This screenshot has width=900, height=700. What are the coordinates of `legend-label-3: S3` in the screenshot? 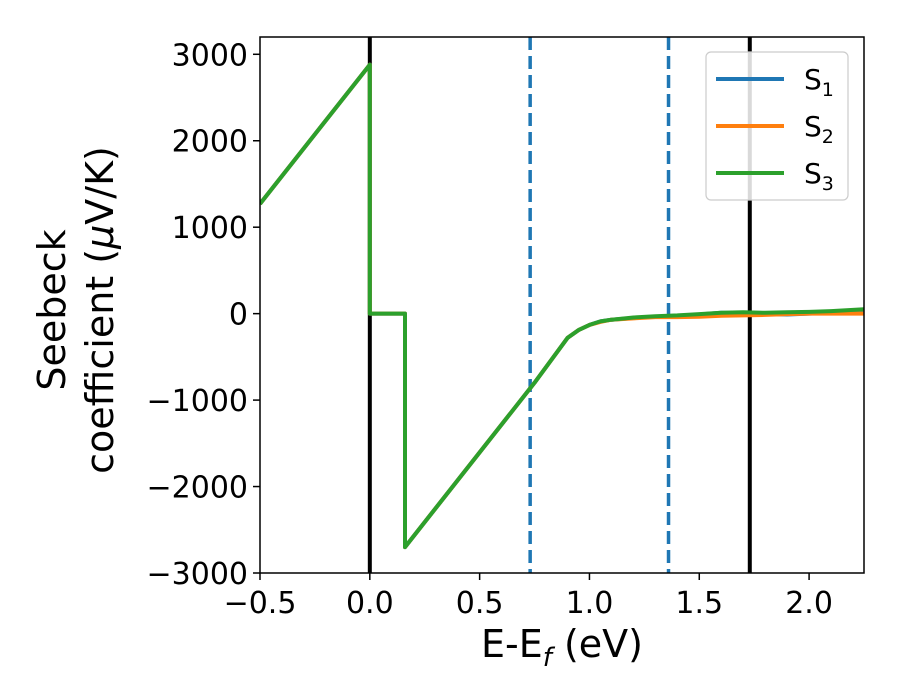 It's located at (819, 176).